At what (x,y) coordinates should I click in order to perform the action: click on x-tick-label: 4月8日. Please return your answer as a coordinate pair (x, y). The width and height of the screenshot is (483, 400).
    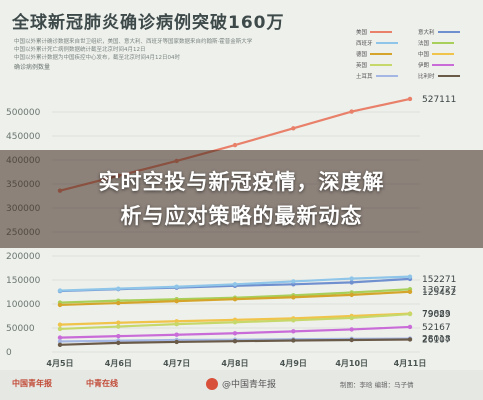
    Looking at the image, I should click on (234, 363).